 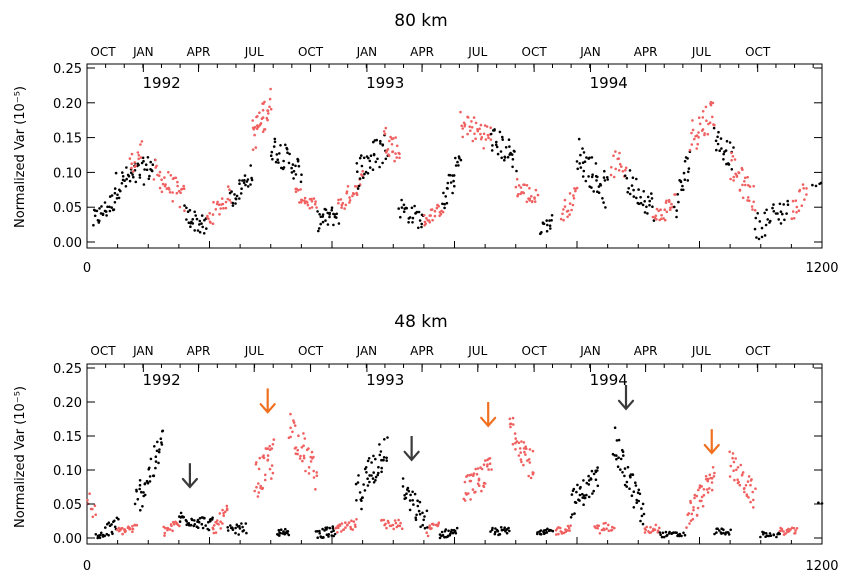 What do you see at coordinates (450, 437) in the screenshot?
I see `annotation-arrows` at bounding box center [450, 437].